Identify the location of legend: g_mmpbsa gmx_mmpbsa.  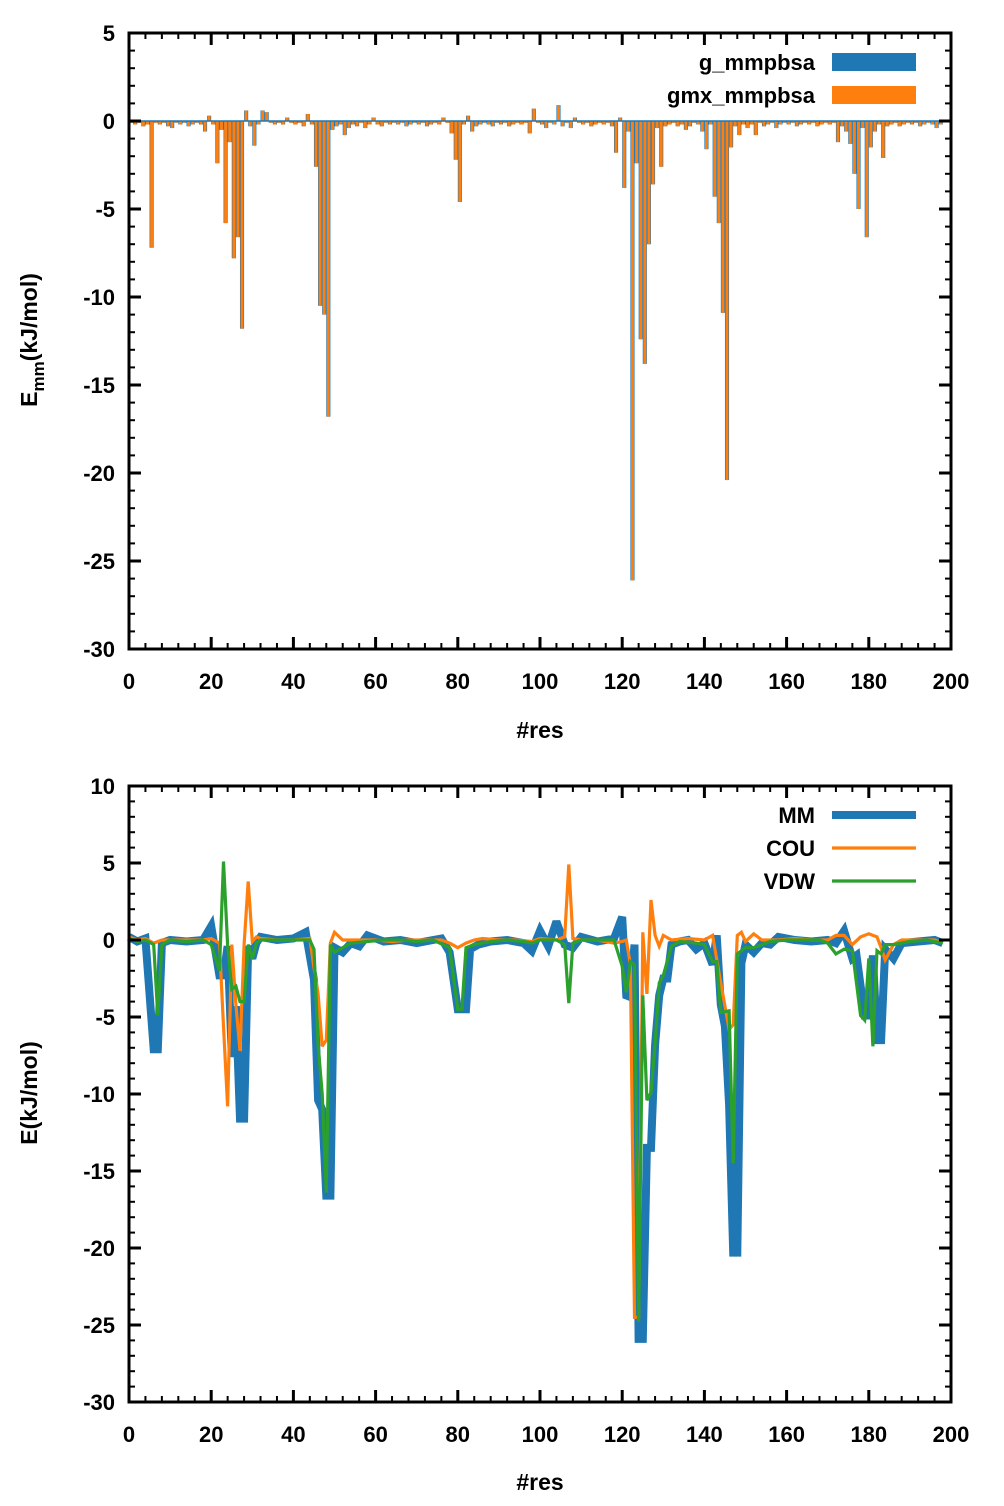
(791, 79).